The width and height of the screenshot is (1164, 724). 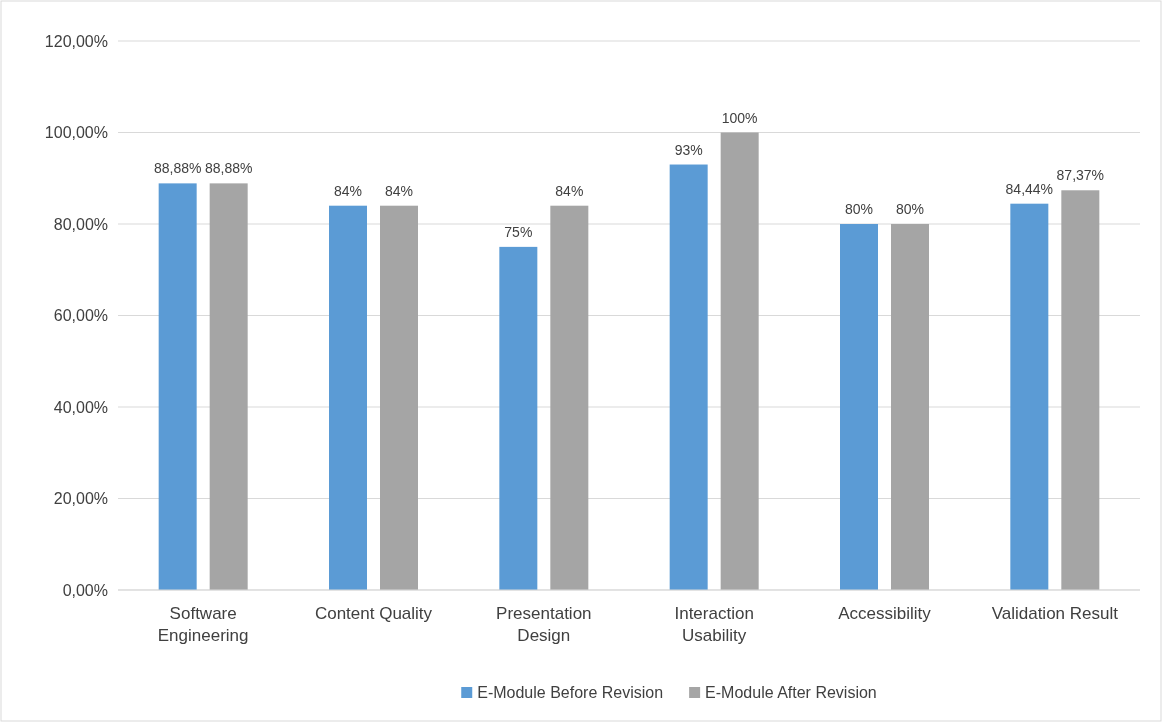 I want to click on data-label: 93%, so click(x=688, y=149).